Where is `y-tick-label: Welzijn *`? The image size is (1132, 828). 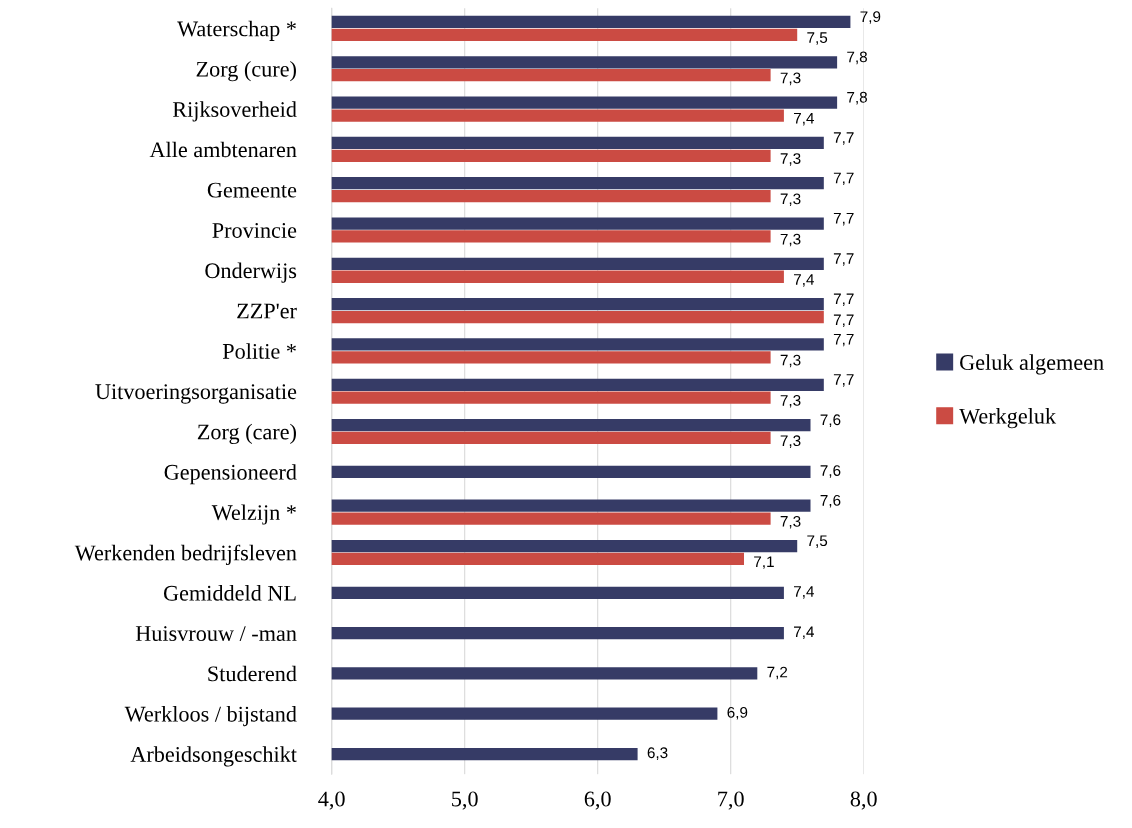
y-tick-label: Welzijn * is located at coordinates (253, 514).